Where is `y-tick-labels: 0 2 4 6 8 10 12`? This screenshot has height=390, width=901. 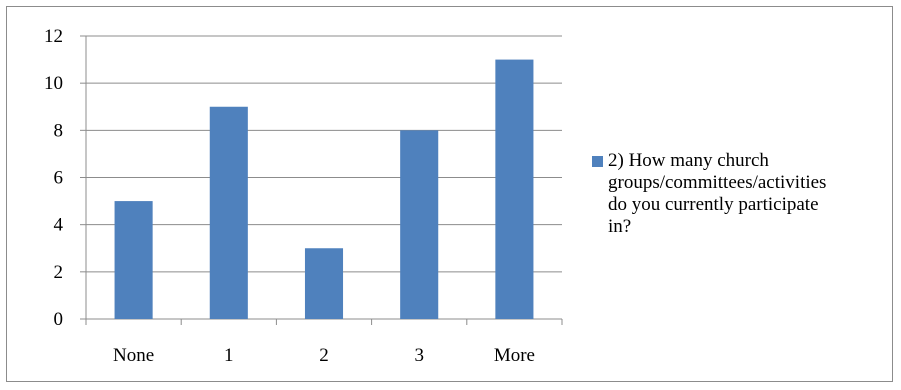
y-tick-labels: 0 2 4 6 8 10 12 is located at coordinates (54, 178).